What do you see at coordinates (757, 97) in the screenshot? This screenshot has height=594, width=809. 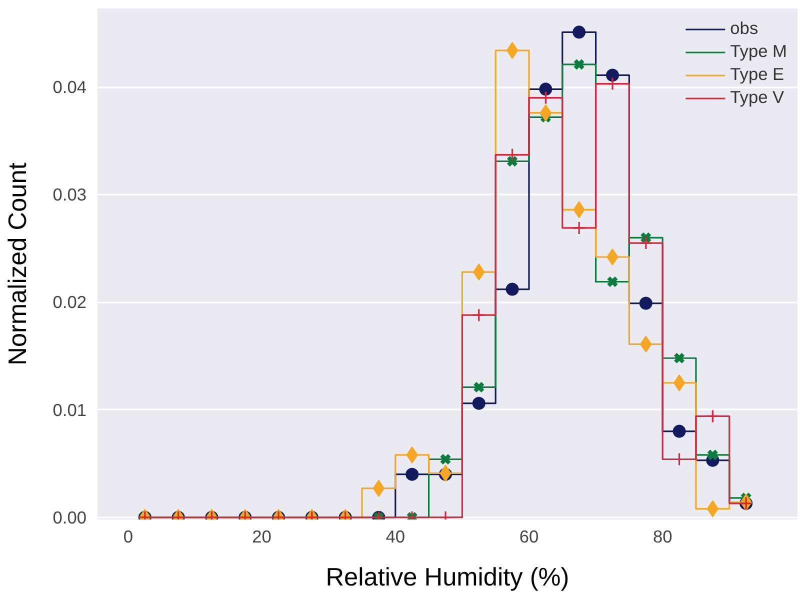 I see `legend-label: Type V` at bounding box center [757, 97].